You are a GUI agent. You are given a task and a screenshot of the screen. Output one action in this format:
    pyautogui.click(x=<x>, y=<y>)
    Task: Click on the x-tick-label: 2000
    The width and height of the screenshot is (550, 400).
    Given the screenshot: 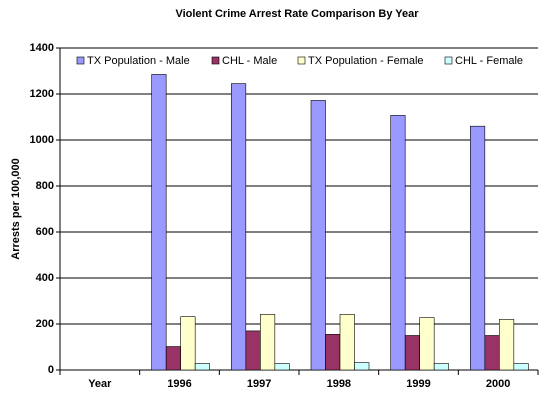 What is the action you would take?
    pyautogui.click(x=498, y=384)
    